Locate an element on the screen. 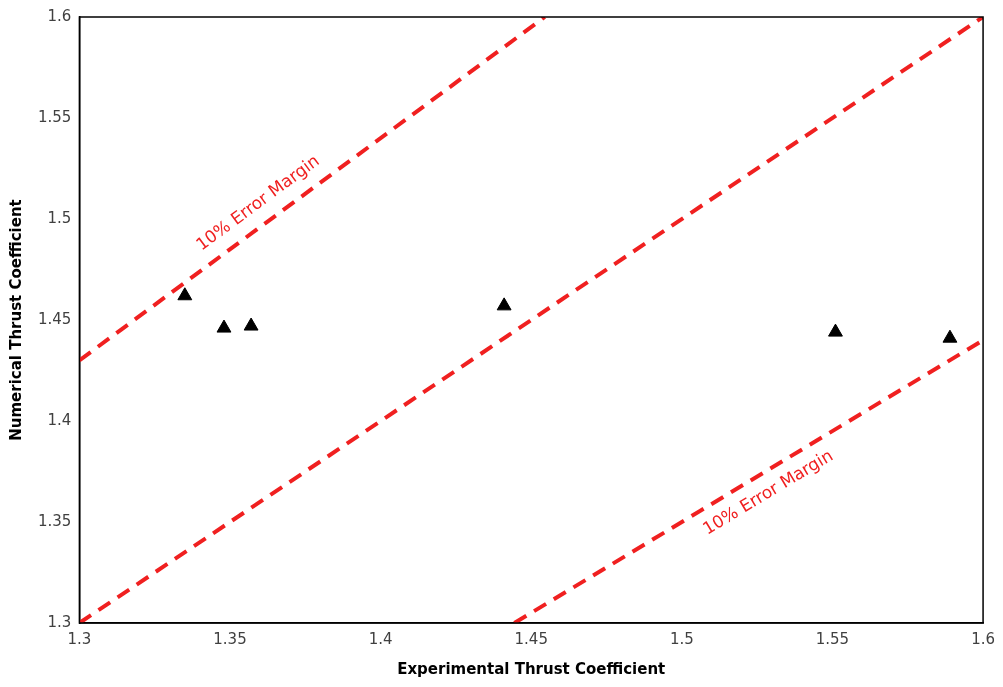 The image size is (1003, 687). y-tick-label: 1.5 is located at coordinates (59, 217).